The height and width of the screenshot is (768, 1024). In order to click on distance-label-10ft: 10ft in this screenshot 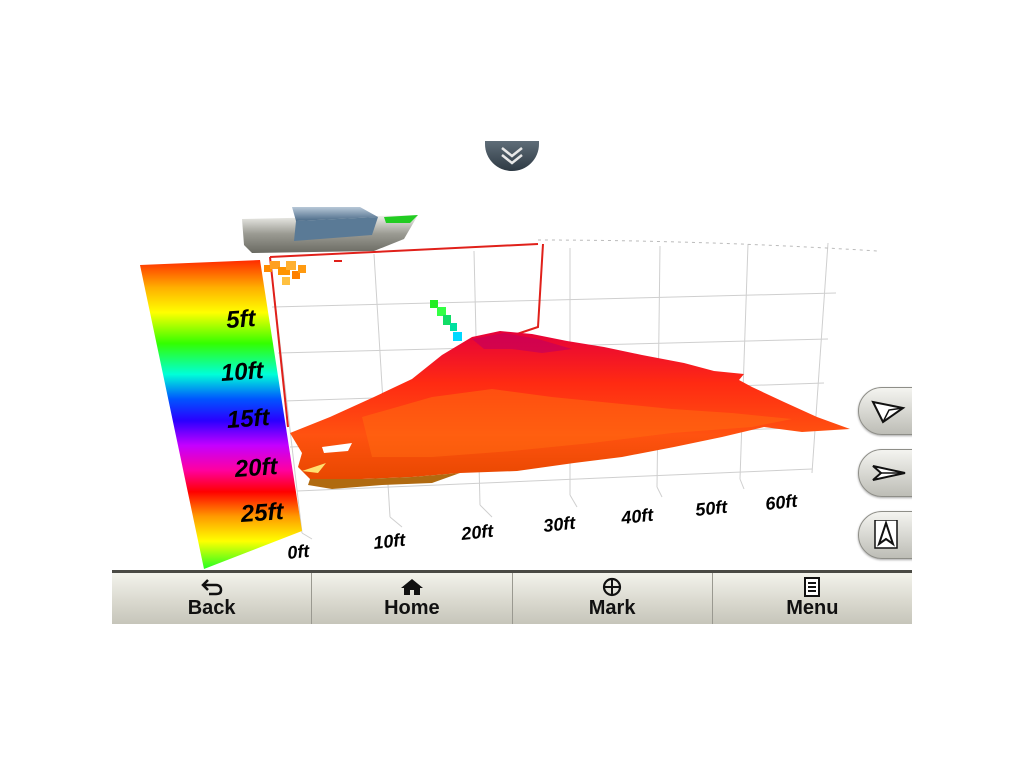, I will do `click(389, 541)`.